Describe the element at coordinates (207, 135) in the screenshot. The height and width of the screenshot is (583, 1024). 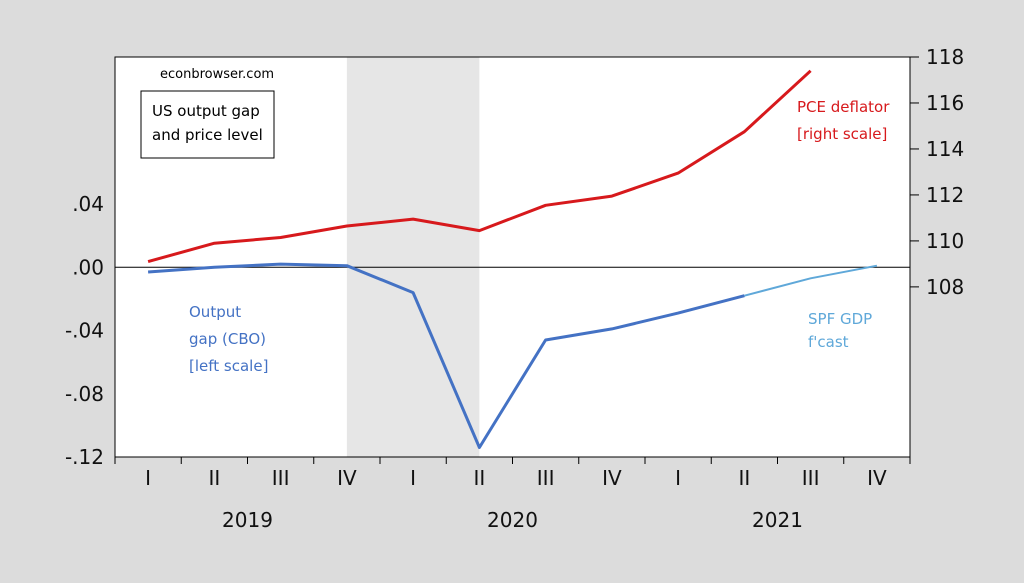
I see `title-box-line: and price level` at that location.